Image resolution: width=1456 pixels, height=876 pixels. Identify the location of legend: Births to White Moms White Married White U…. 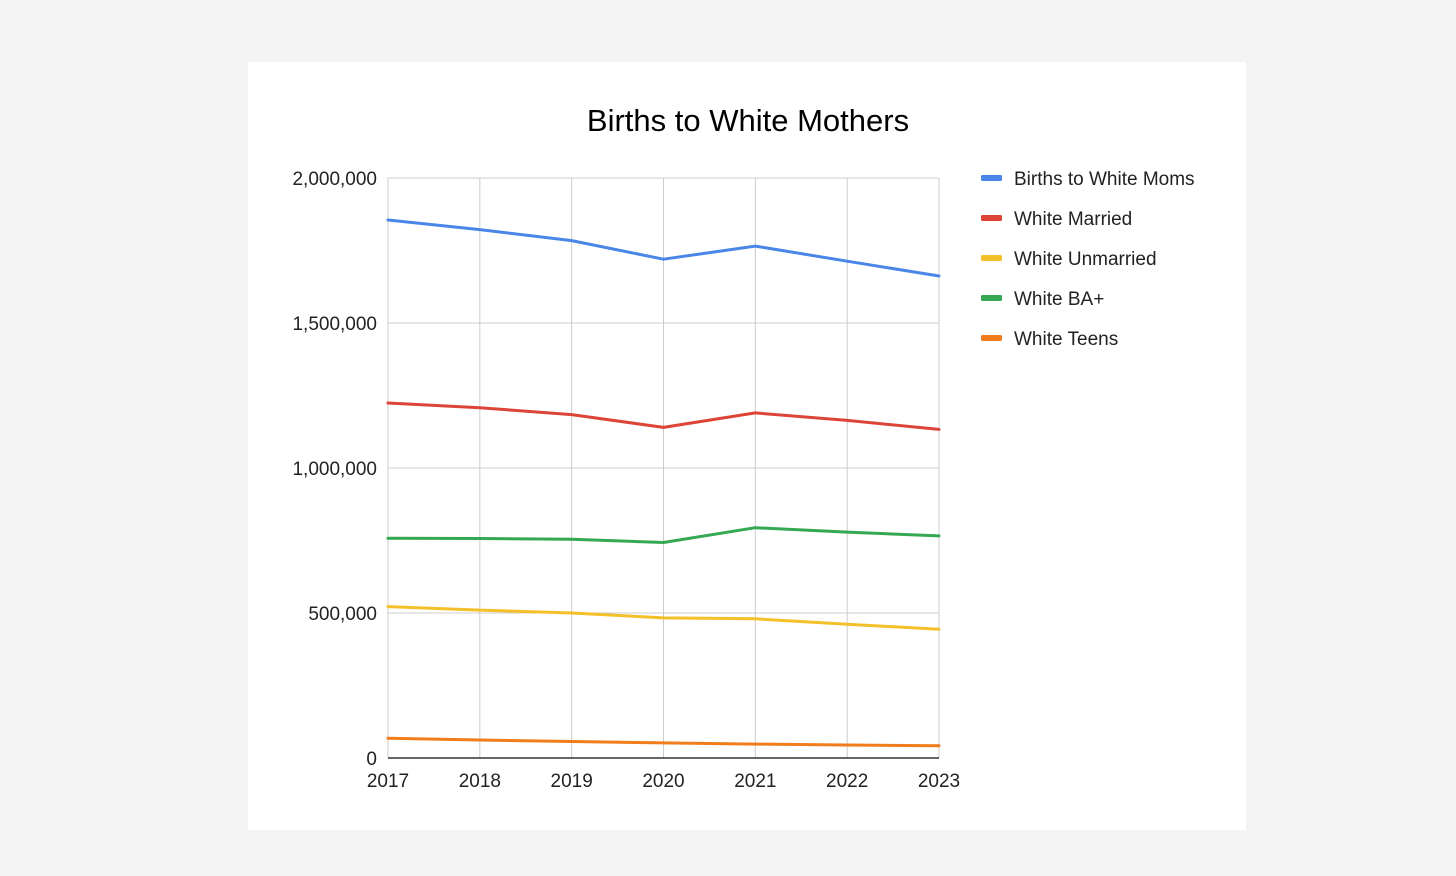
(1088, 259).